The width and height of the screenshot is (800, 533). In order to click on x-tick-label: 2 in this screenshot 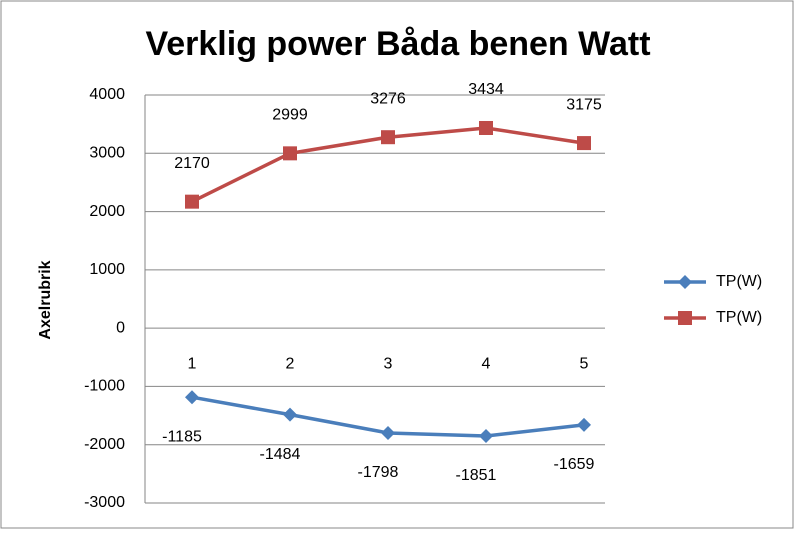, I will do `click(290, 363)`.